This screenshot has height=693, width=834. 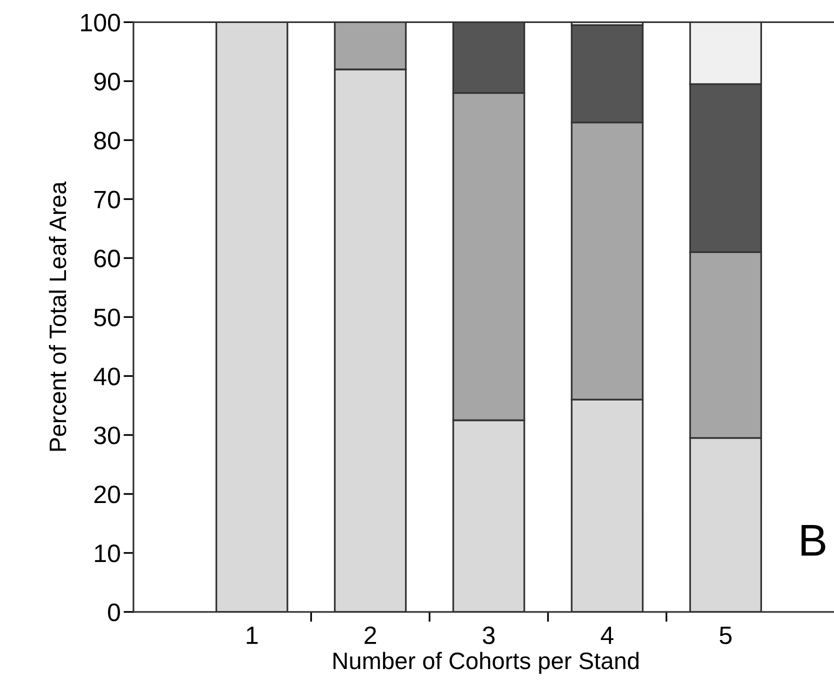 What do you see at coordinates (114, 613) in the screenshot?
I see `y-tick-label: 0` at bounding box center [114, 613].